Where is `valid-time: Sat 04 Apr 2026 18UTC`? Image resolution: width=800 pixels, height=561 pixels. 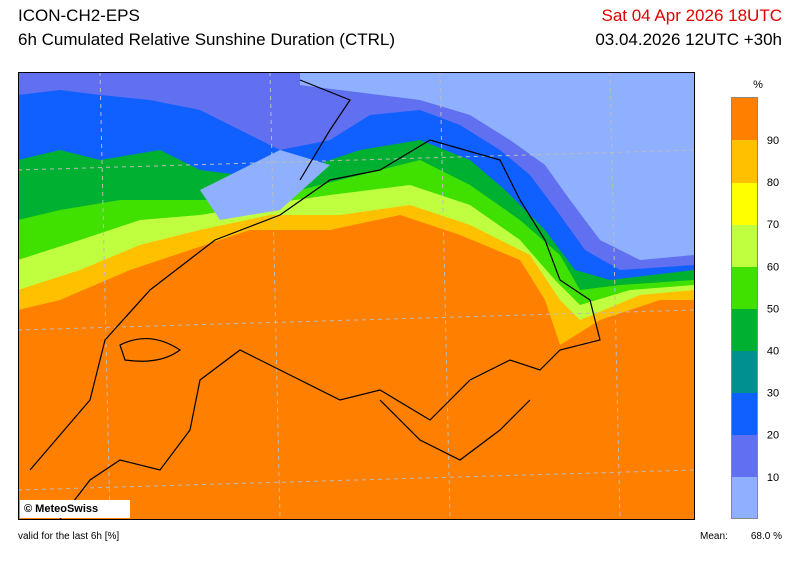 valid-time: Sat 04 Apr 2026 18UTC is located at coordinates (691, 15).